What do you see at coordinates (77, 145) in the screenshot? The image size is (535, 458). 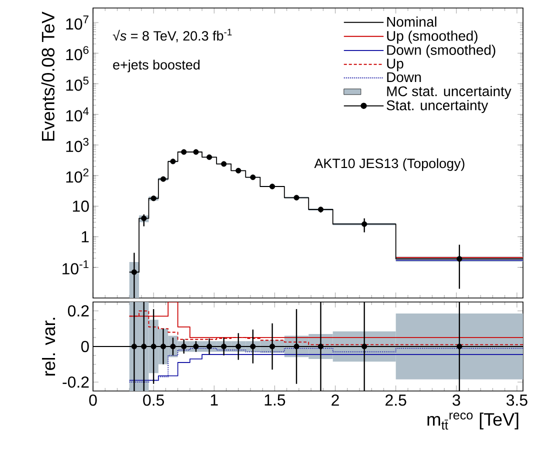 I see `y-tick-label: 10$^{3}$` at bounding box center [77, 145].